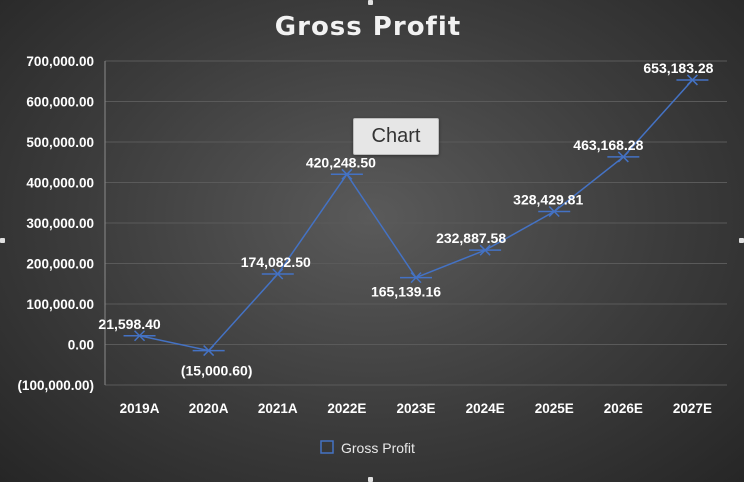  Describe the element at coordinates (554, 408) in the screenshot. I see `x-tick-label: 2025E` at that location.